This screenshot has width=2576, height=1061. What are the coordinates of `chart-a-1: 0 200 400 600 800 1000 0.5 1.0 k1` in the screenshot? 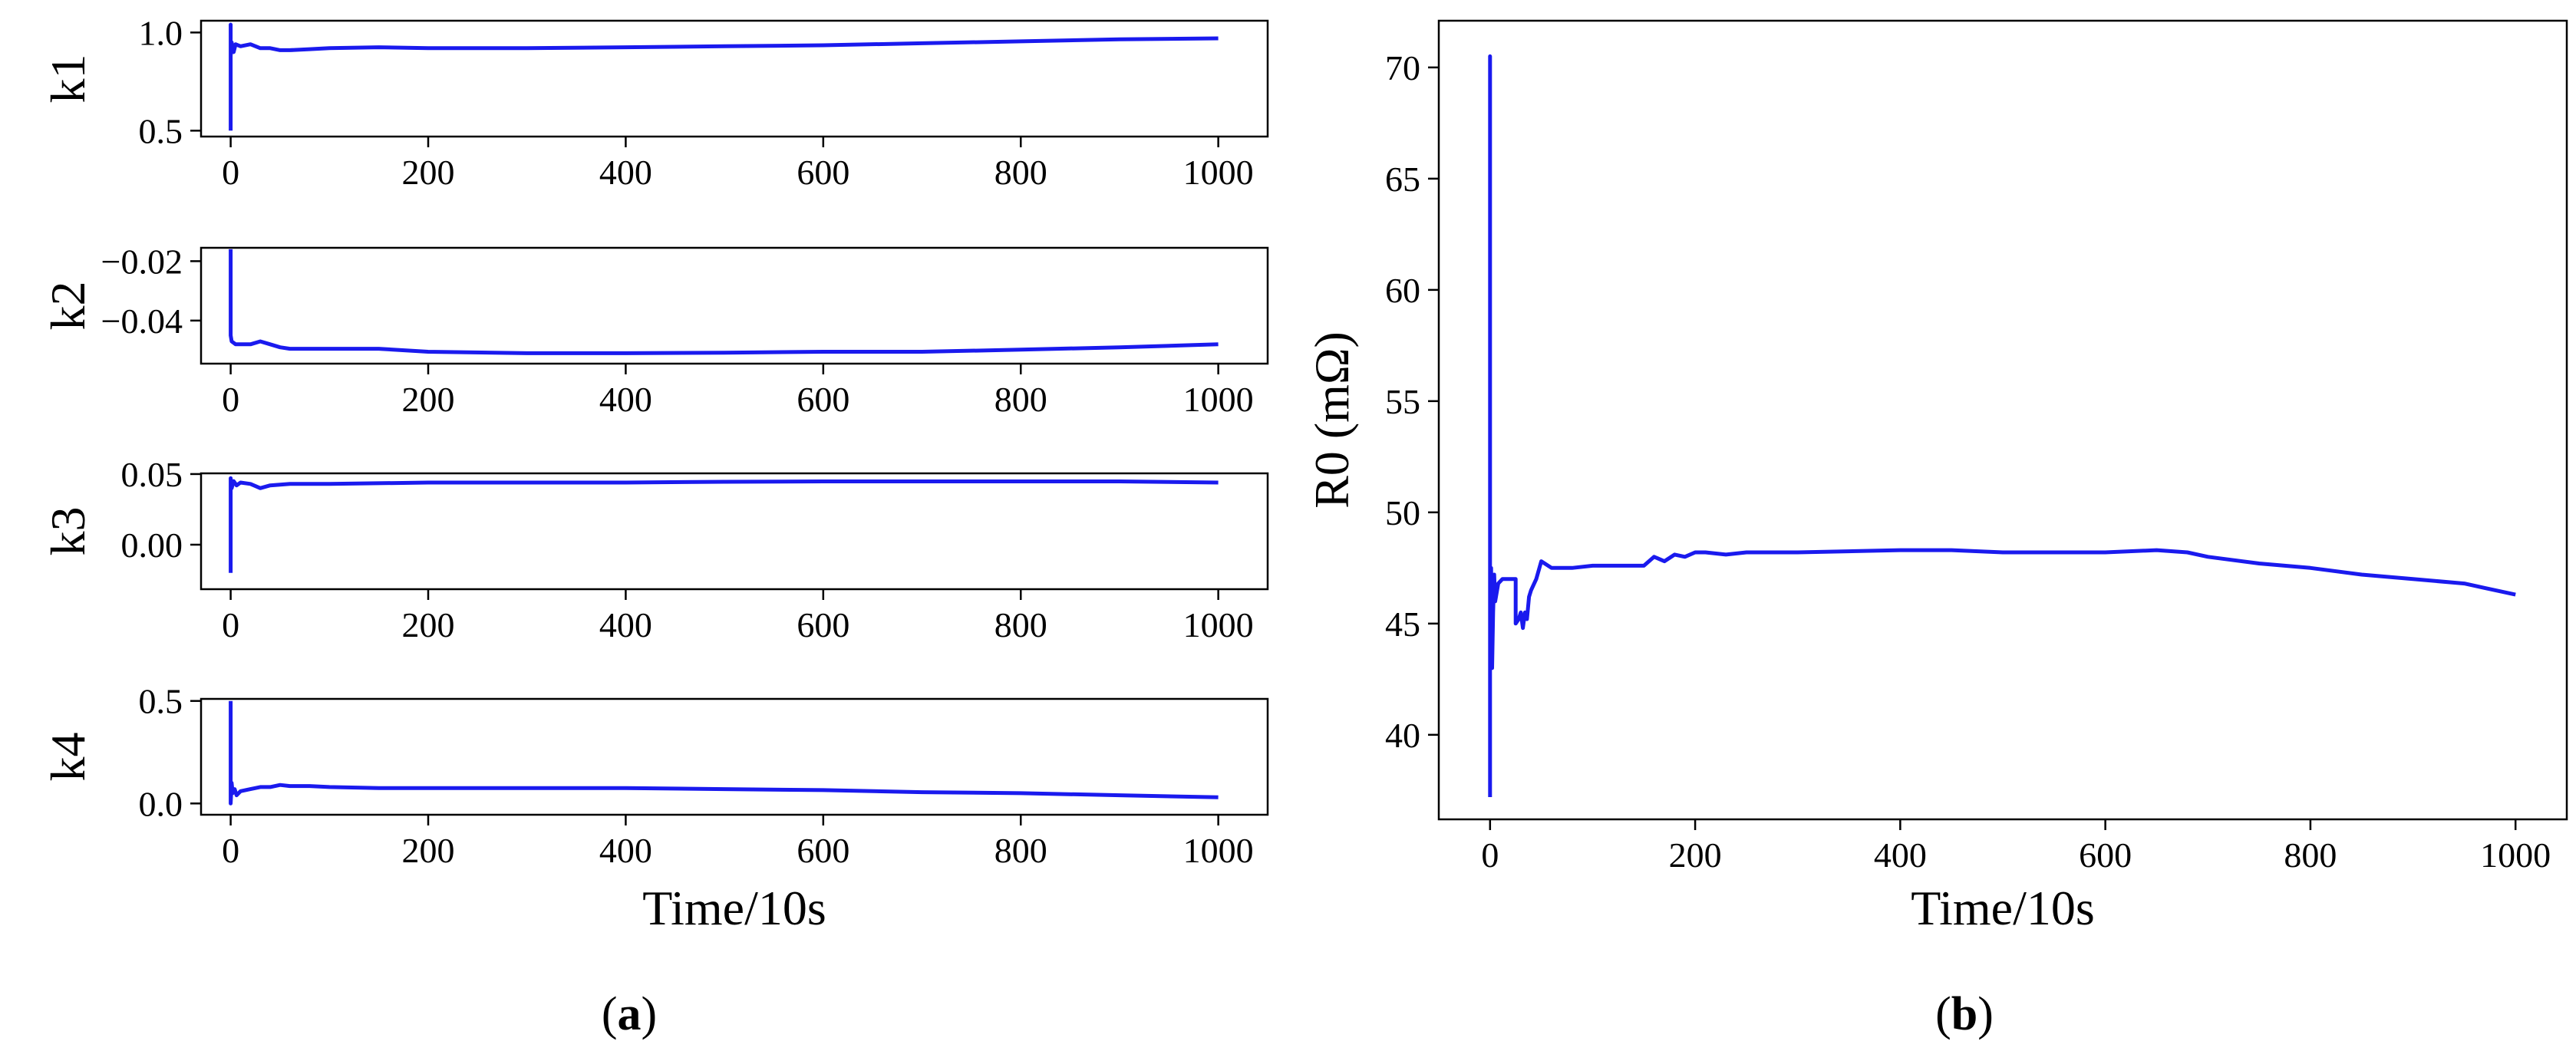 It's located at (655, 102).